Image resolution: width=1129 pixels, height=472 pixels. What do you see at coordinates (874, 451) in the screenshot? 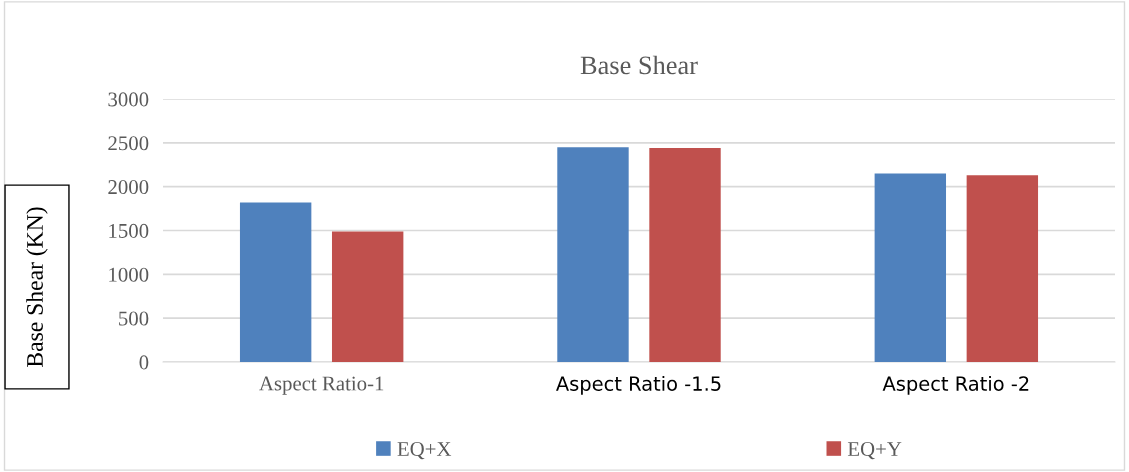
I see `legend-label: EQ+Y` at bounding box center [874, 451].